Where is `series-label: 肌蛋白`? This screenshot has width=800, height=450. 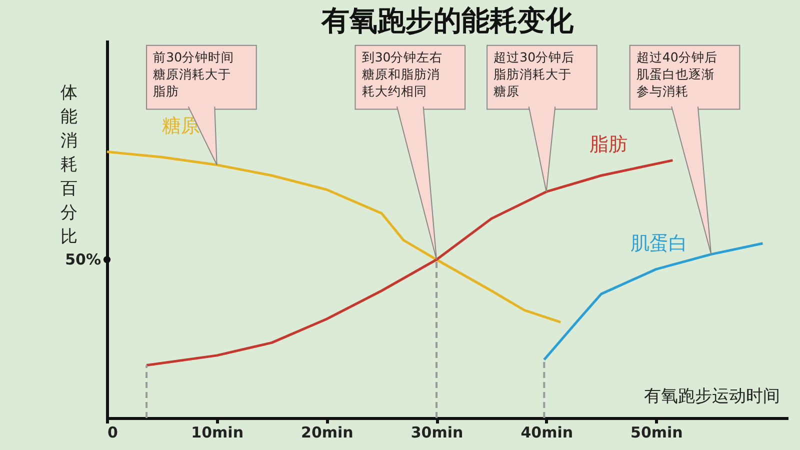 series-label: 肌蛋白 is located at coordinates (659, 243).